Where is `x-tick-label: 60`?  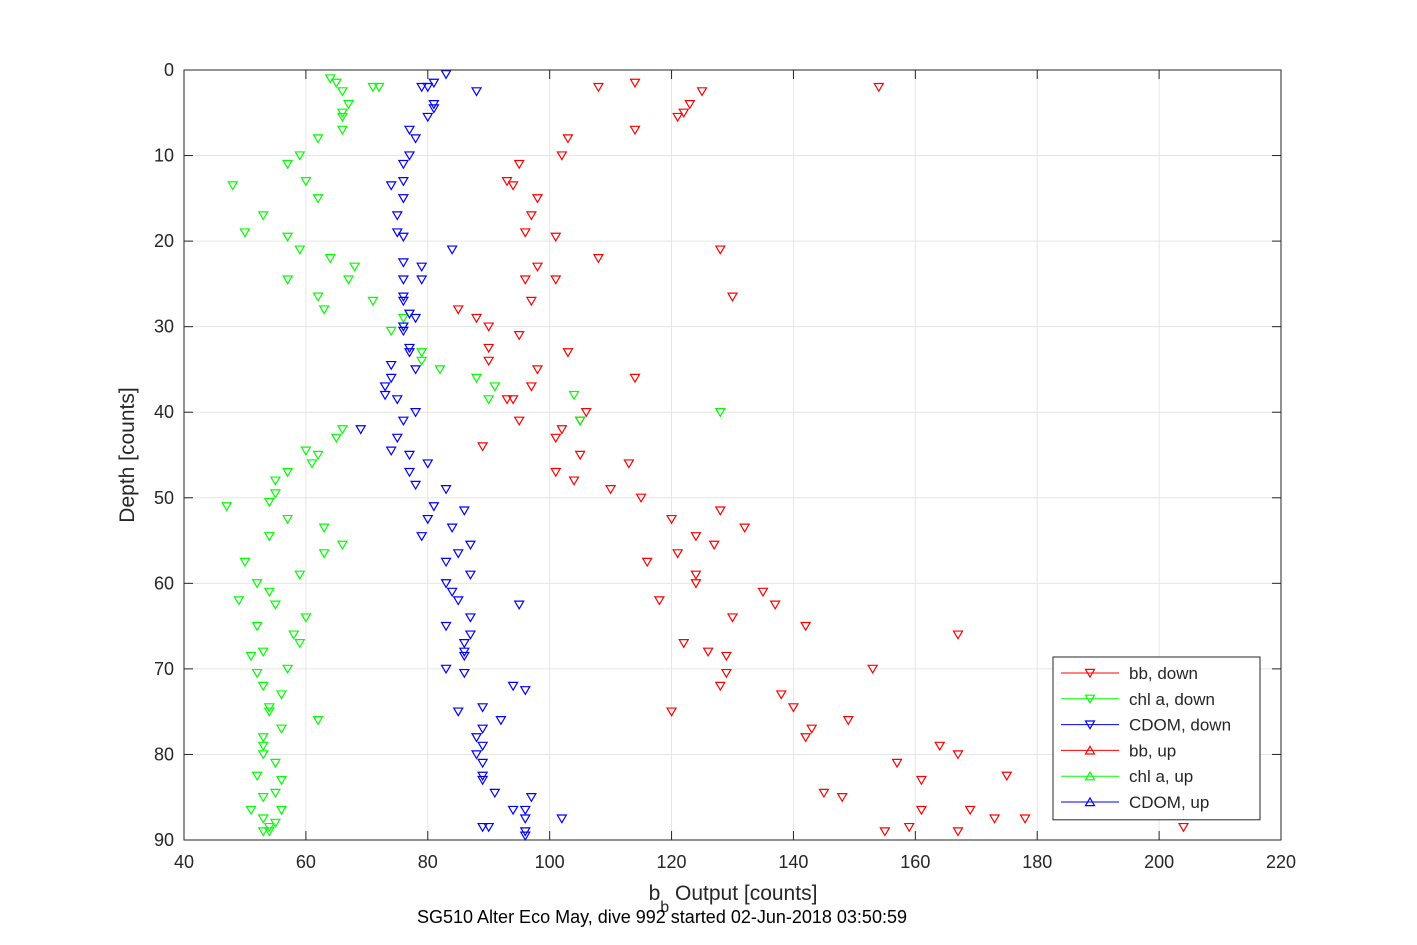 x-tick-label: 60 is located at coordinates (306, 862).